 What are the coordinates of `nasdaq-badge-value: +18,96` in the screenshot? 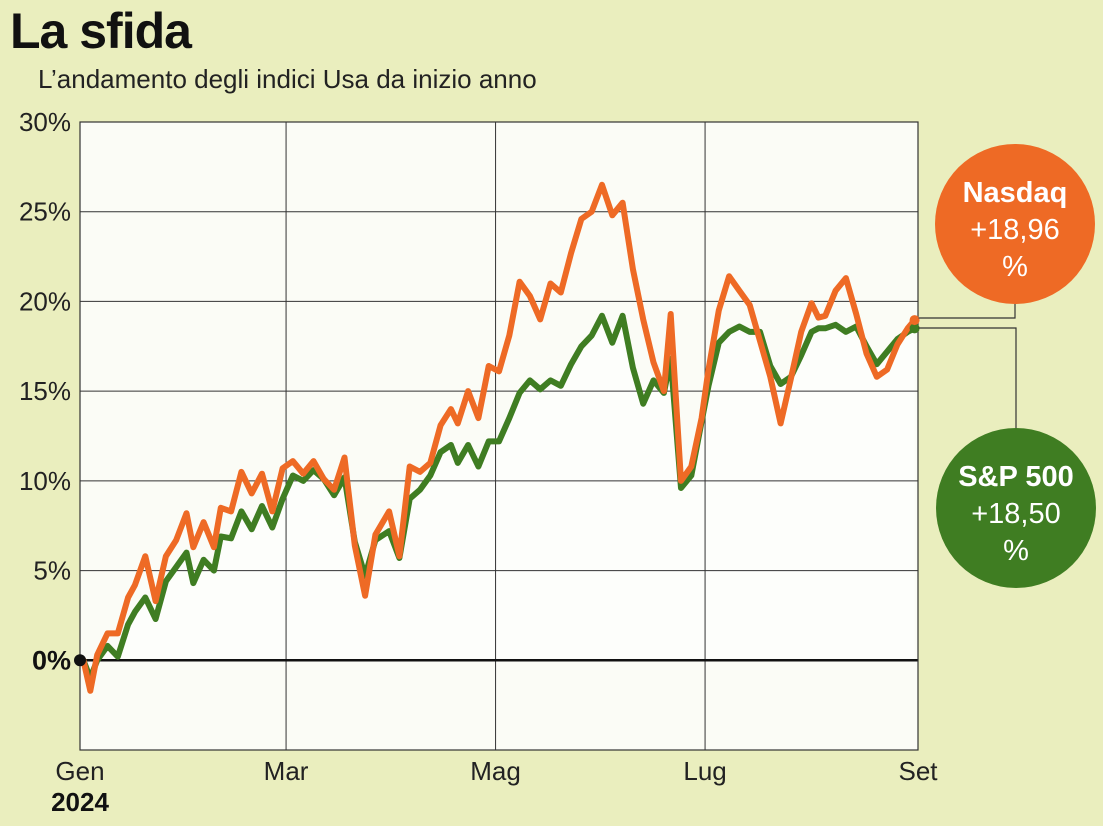 It's located at (1015, 230).